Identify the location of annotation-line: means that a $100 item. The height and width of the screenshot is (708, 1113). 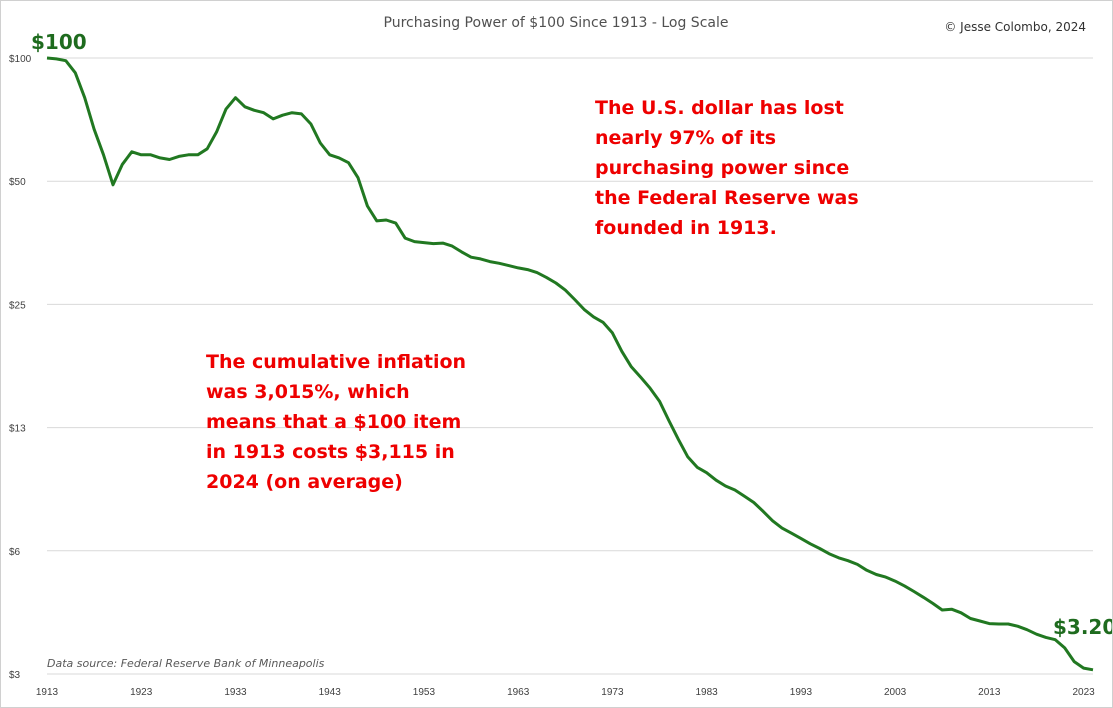
(333, 422).